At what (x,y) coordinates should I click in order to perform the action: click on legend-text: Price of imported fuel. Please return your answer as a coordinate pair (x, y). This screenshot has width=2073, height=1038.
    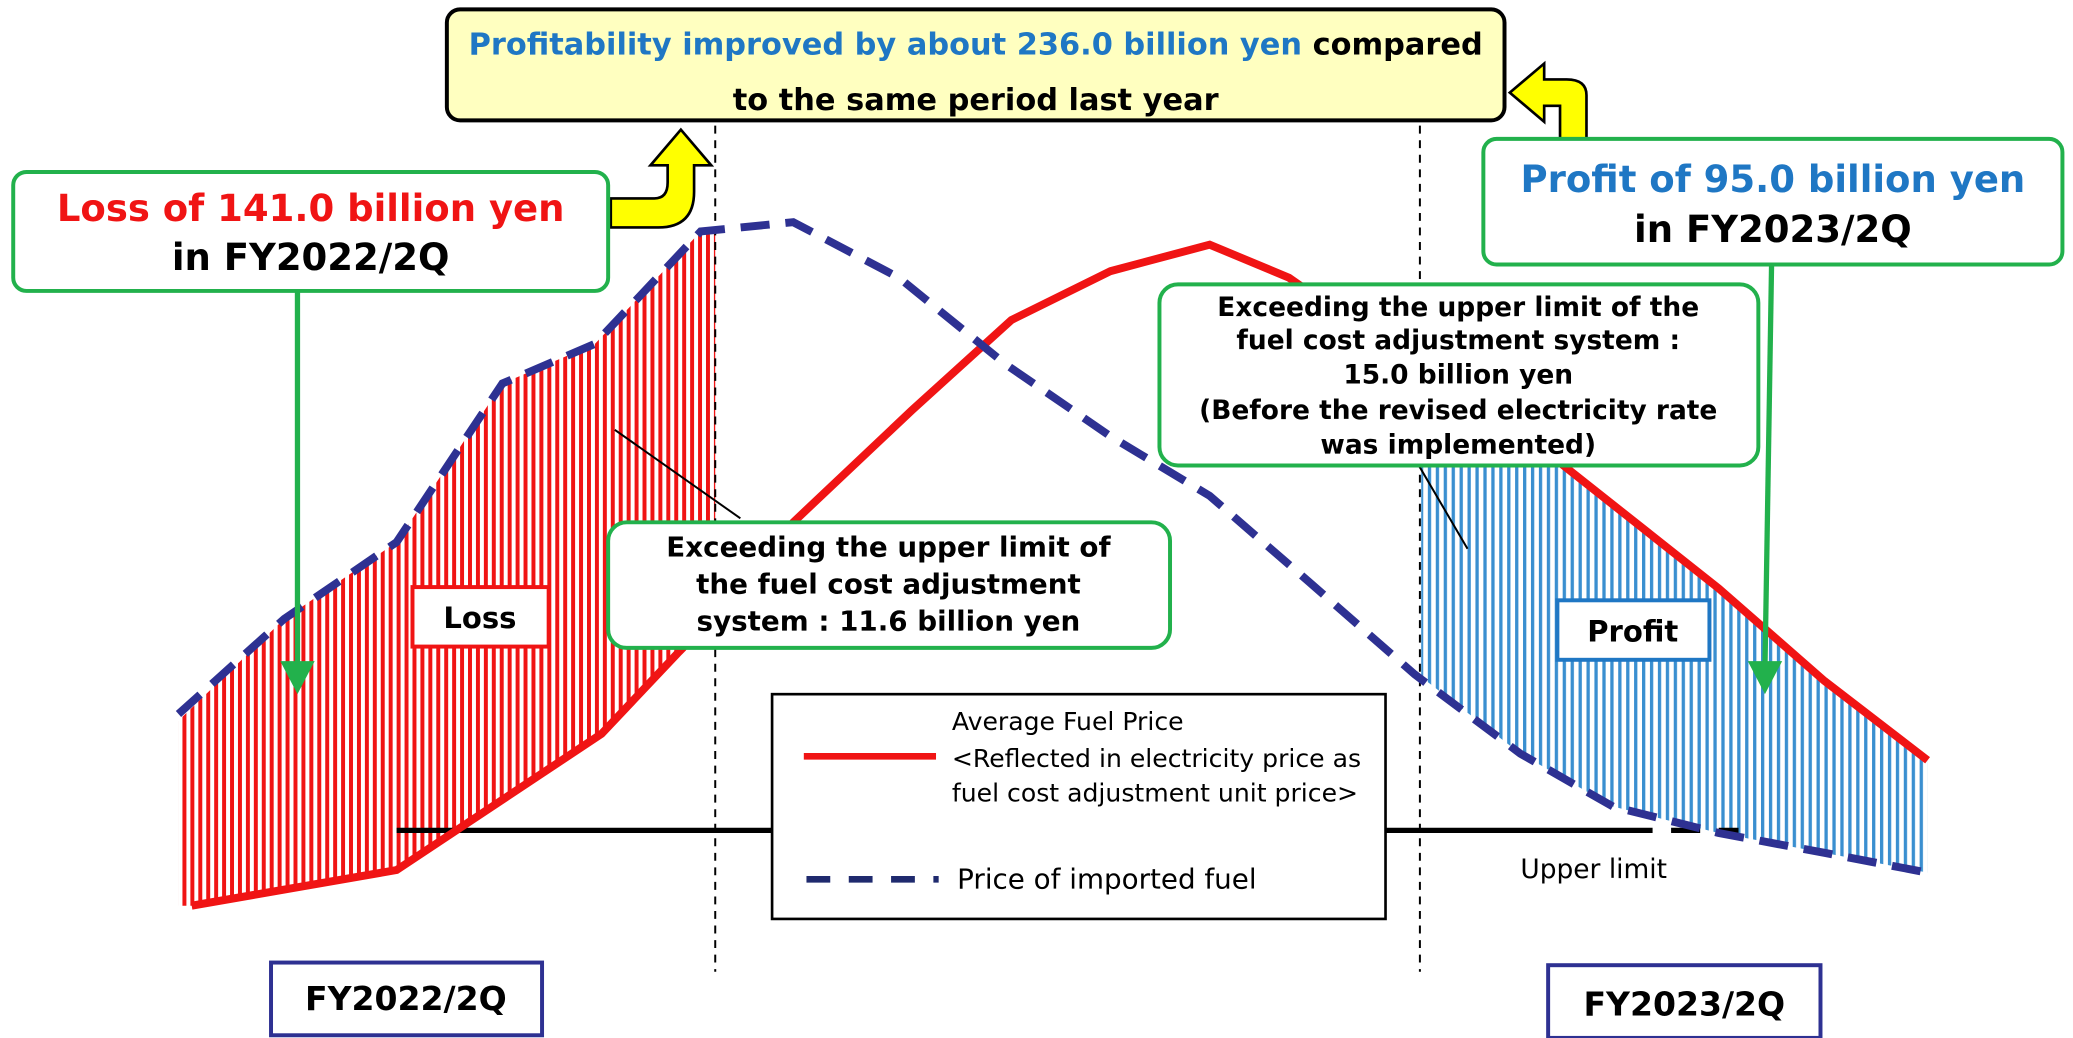
    Looking at the image, I should click on (1106, 879).